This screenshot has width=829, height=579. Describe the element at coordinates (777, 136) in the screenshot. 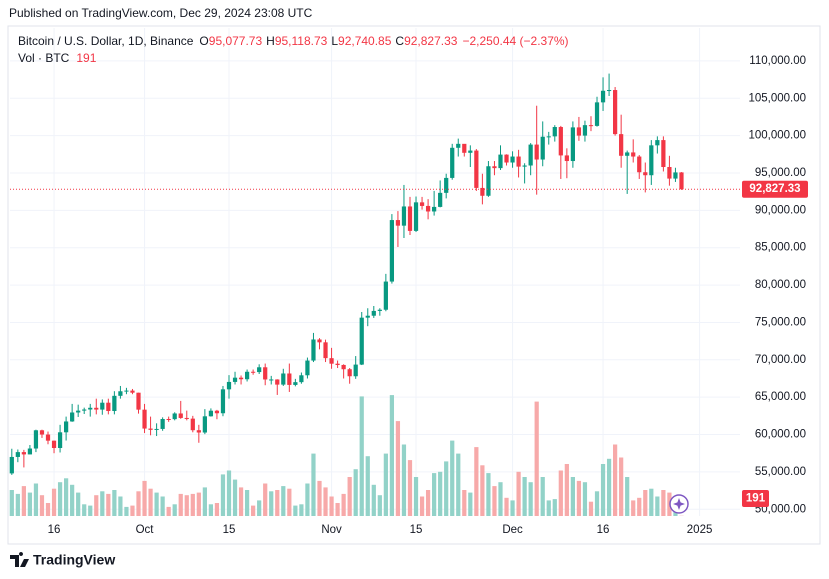

I see `y-tick-label: 100,000.00` at that location.